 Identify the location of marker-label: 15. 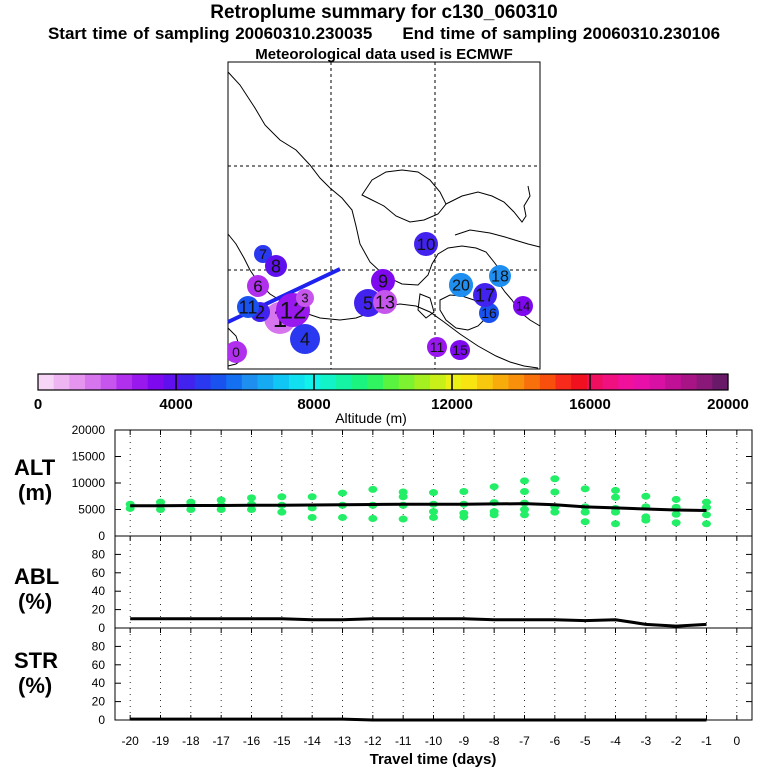
(460, 350).